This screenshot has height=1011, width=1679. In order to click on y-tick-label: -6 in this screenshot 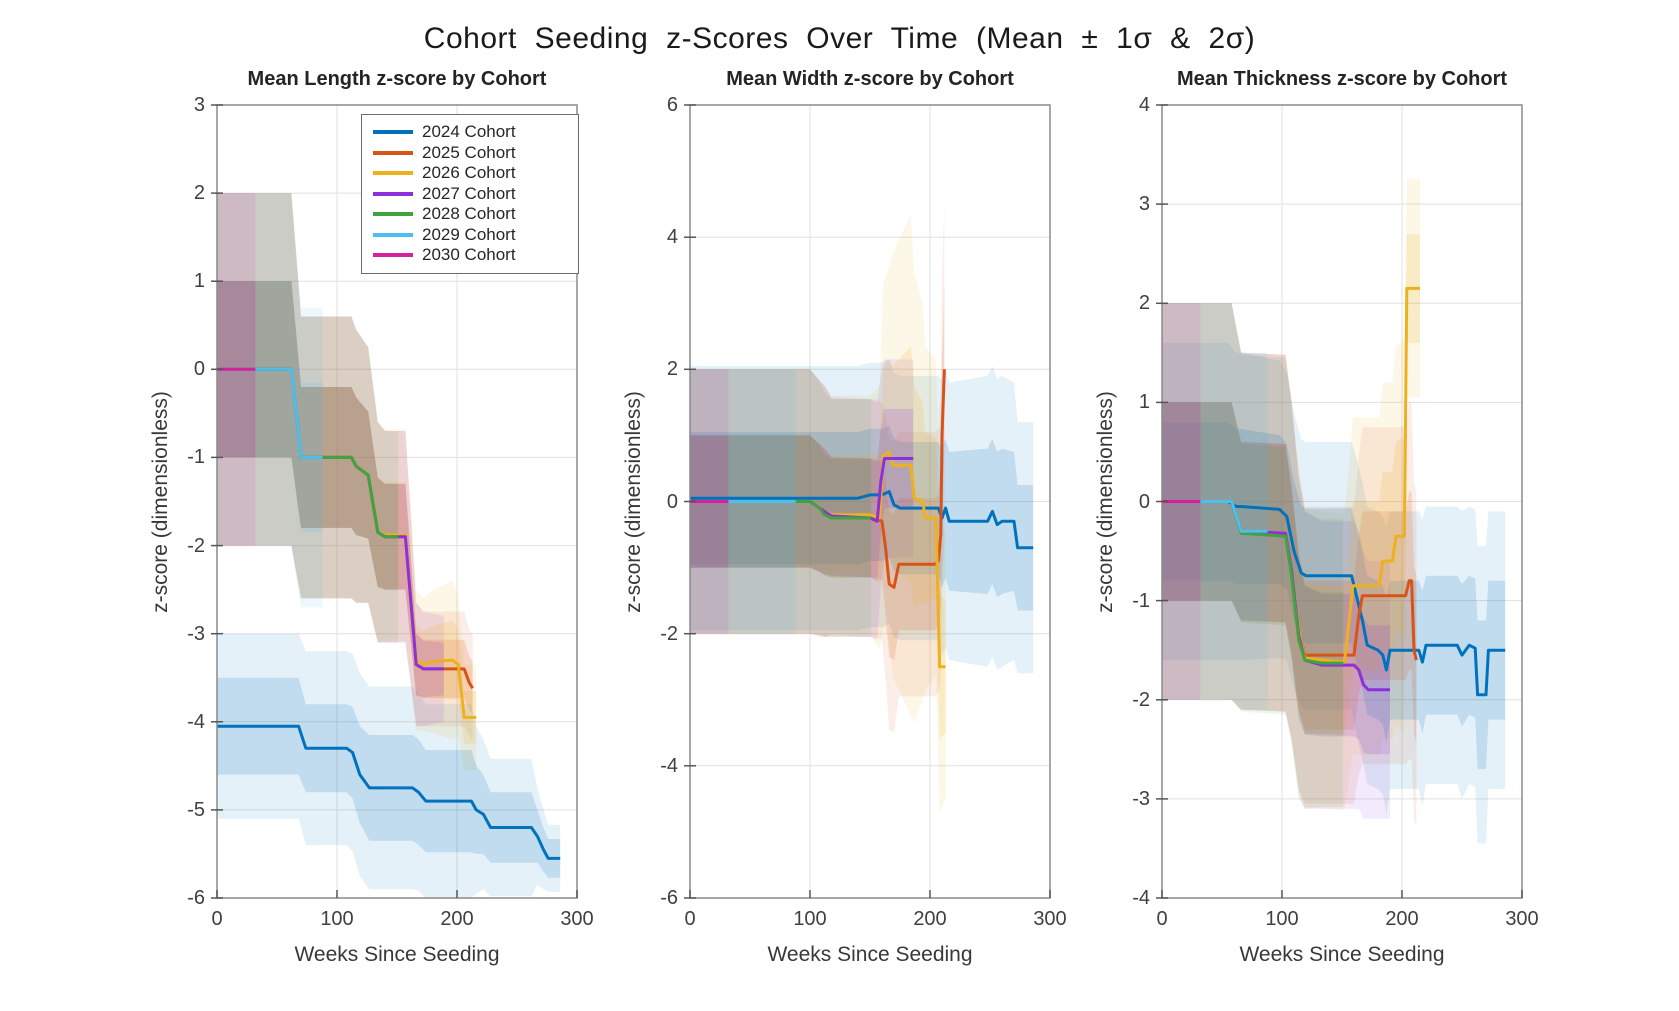, I will do `click(669, 898)`.